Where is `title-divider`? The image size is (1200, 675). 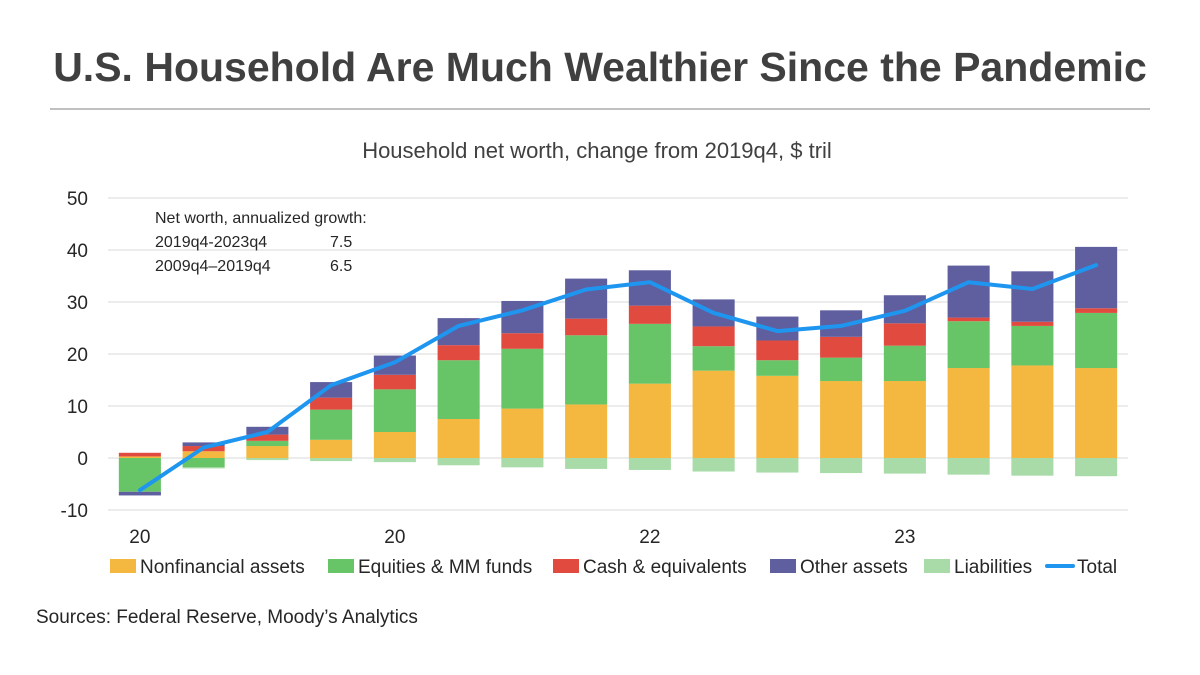
title-divider is located at coordinates (600, 109).